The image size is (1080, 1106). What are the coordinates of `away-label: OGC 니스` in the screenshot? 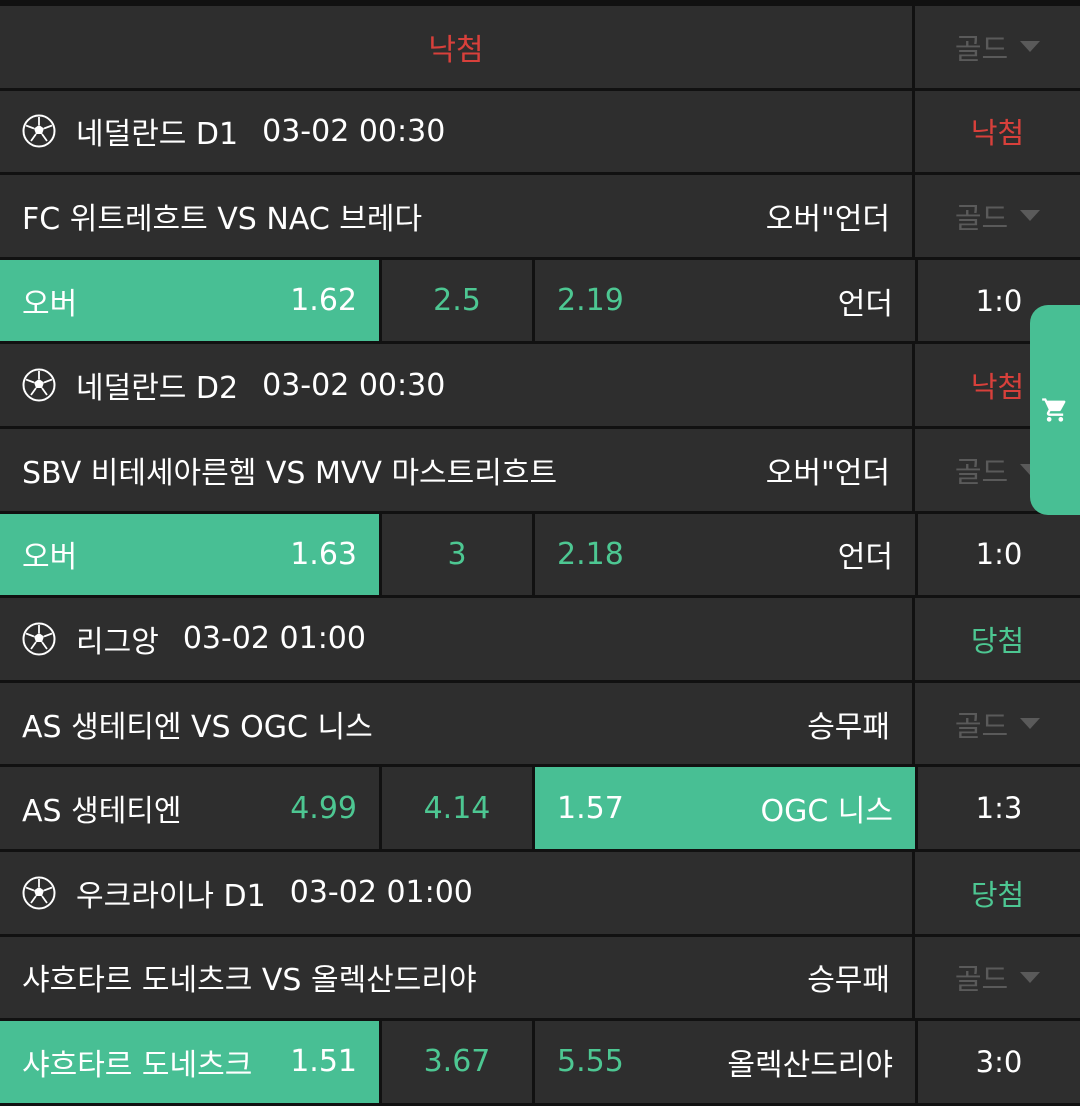 It's located at (826, 812).